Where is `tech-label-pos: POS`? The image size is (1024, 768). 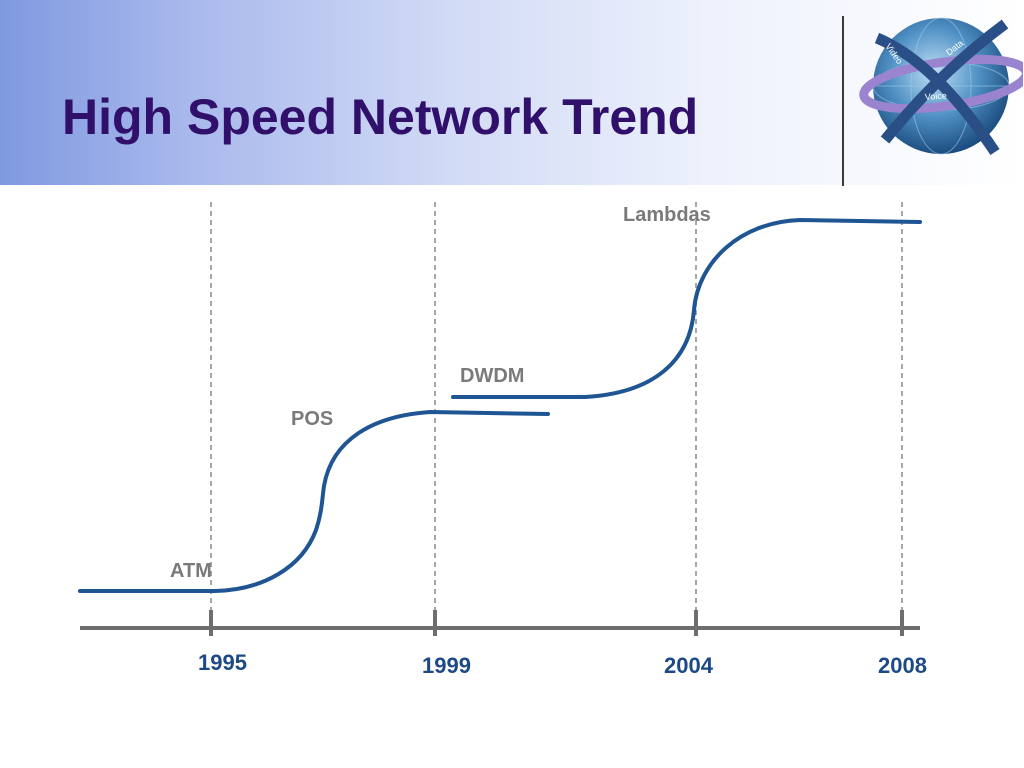
tech-label-pos: POS is located at coordinates (312, 419).